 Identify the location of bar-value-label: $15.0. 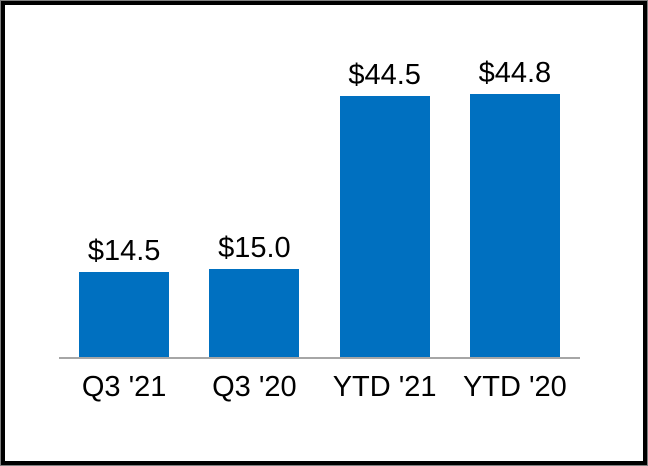
(254, 248).